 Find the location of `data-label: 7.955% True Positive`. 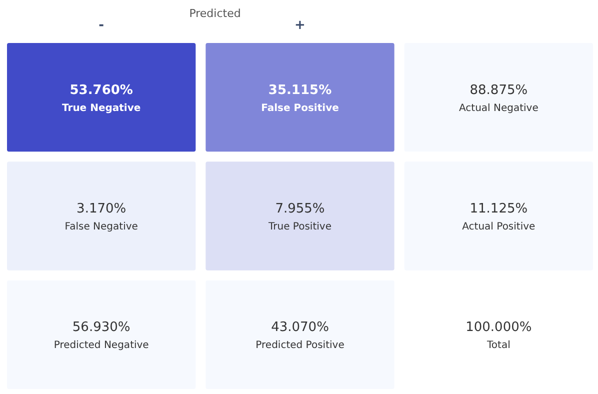

data-label: 7.955% True Positive is located at coordinates (300, 217).